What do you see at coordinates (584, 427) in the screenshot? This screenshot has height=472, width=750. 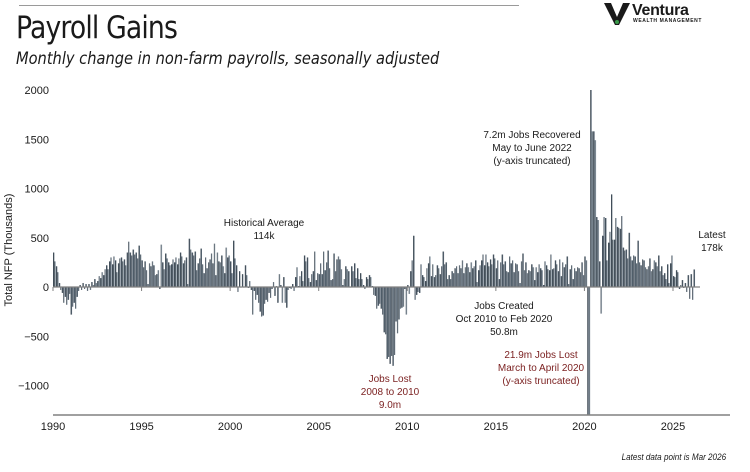 I see `x-tick-label: 2020` at bounding box center [584, 427].